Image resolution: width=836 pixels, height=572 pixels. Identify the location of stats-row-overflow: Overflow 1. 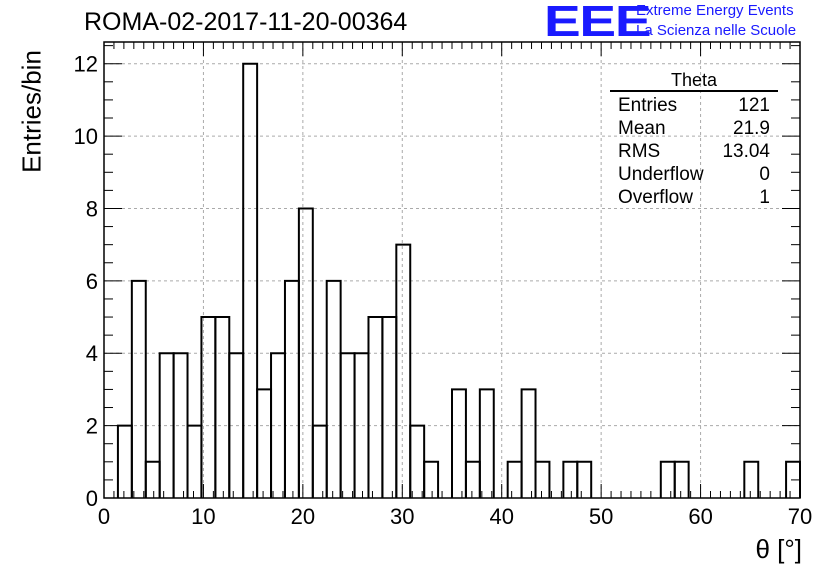
(694, 197).